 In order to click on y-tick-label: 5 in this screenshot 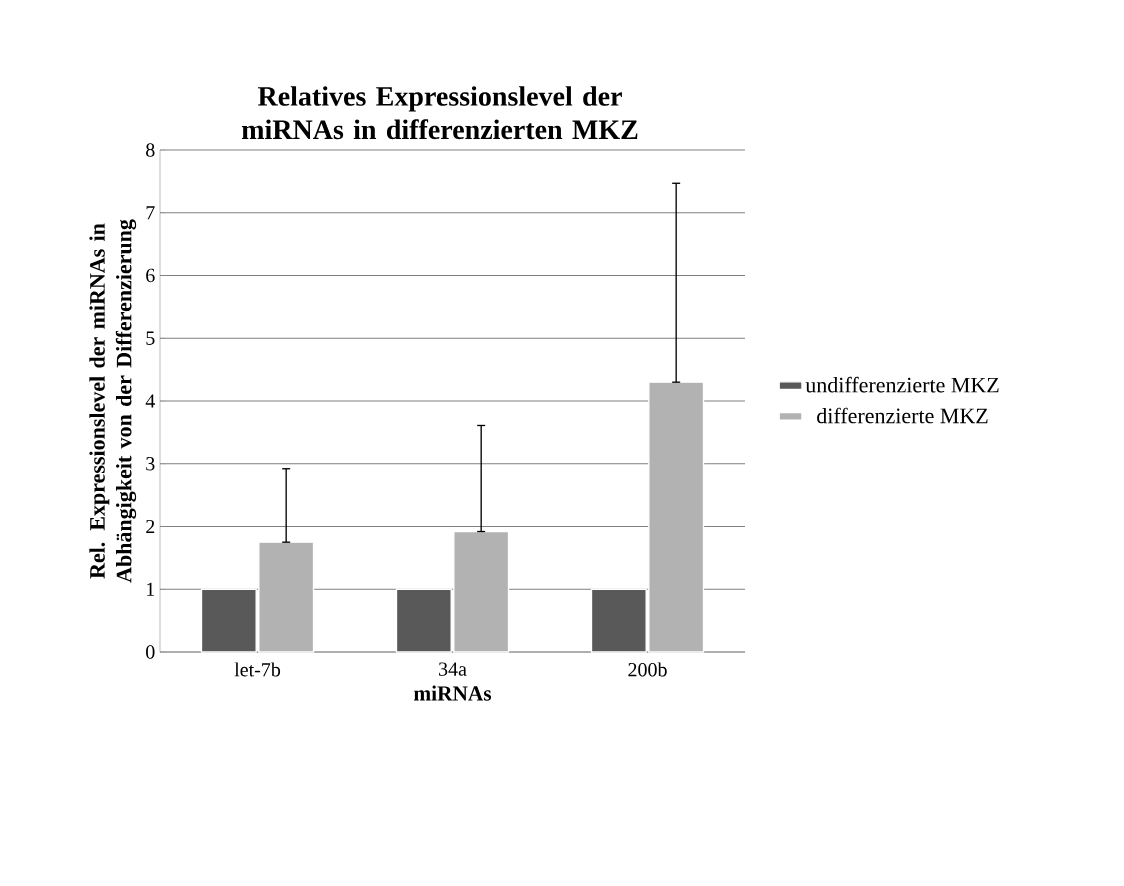, I will do `click(150, 338)`.